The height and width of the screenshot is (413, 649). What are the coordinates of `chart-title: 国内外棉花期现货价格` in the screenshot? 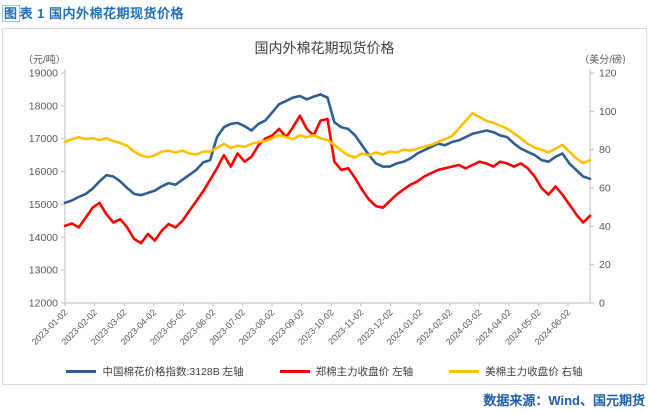 It's located at (324, 49).